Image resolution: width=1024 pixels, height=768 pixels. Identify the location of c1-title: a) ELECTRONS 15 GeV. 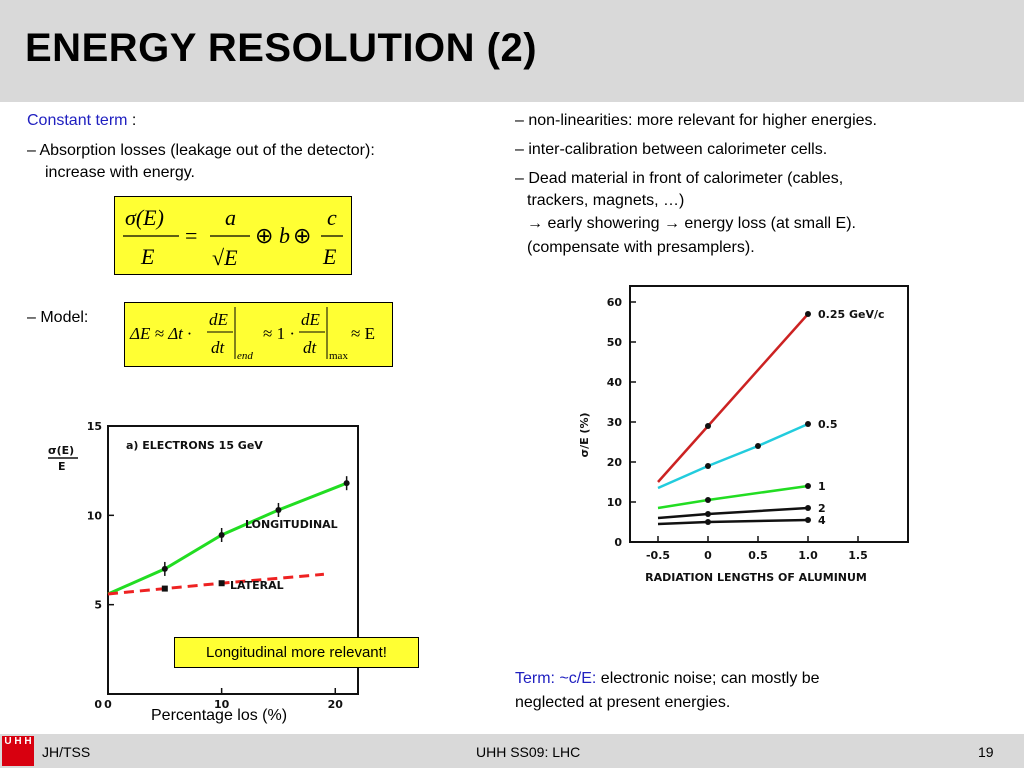
(194, 445).